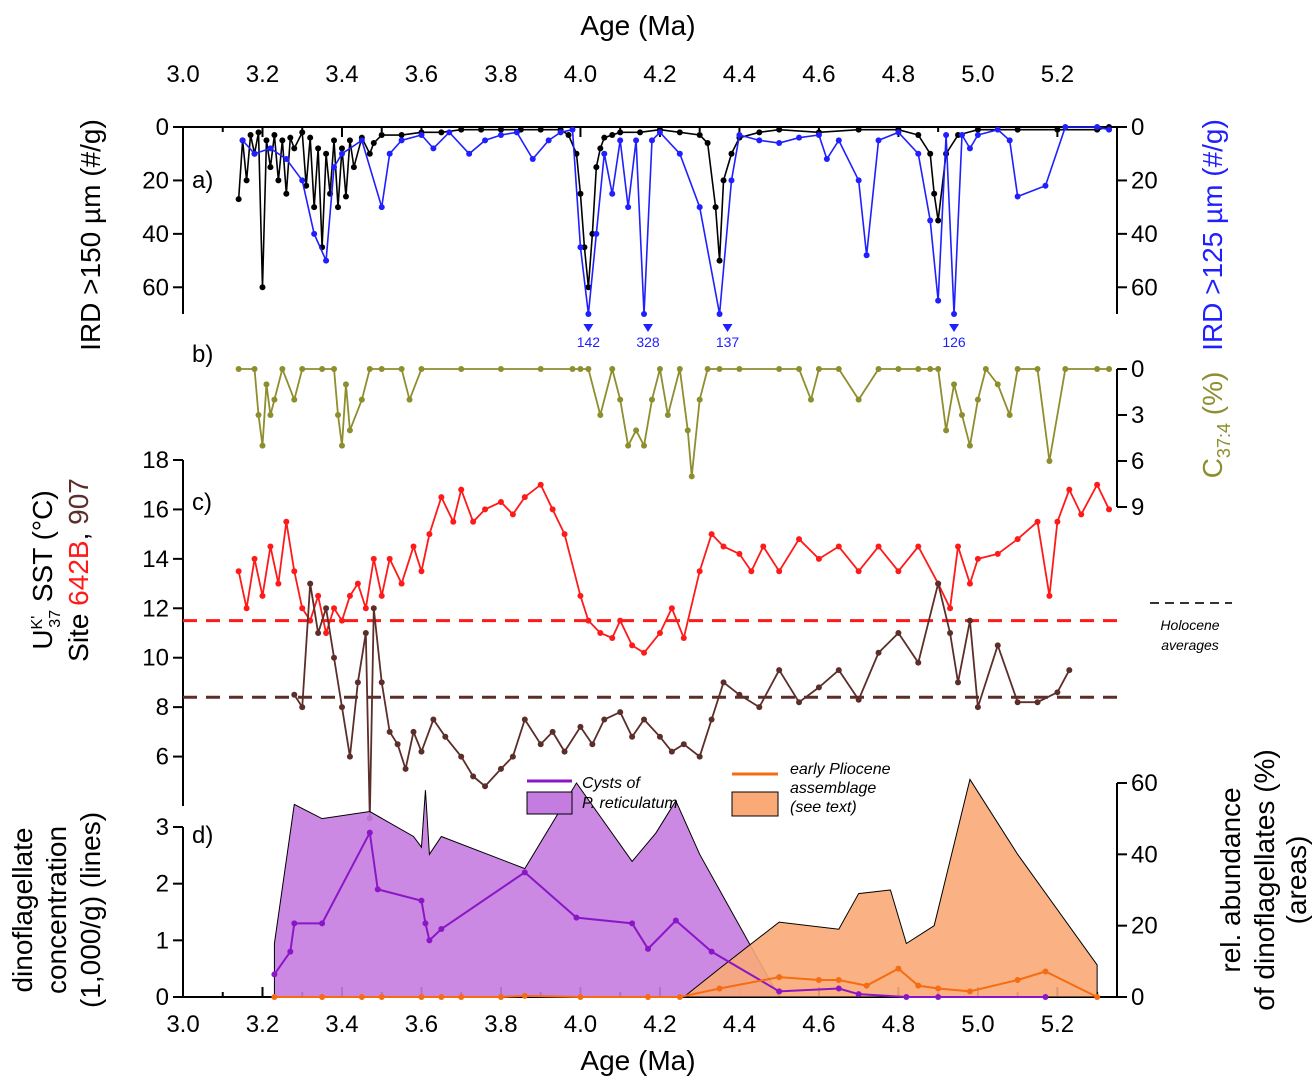 This screenshot has width=1316, height=1081. Describe the element at coordinates (262, 74) in the screenshot. I see `x-top-tick-label: 3.2` at that location.